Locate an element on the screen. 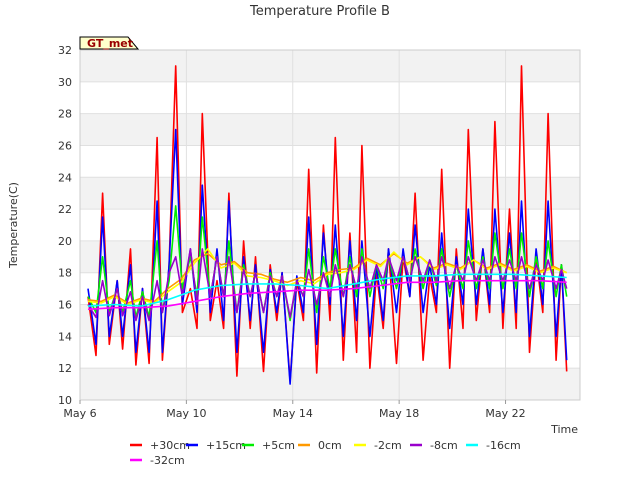  y-axis-label: Temperature(C) is located at coordinates (13, 225).